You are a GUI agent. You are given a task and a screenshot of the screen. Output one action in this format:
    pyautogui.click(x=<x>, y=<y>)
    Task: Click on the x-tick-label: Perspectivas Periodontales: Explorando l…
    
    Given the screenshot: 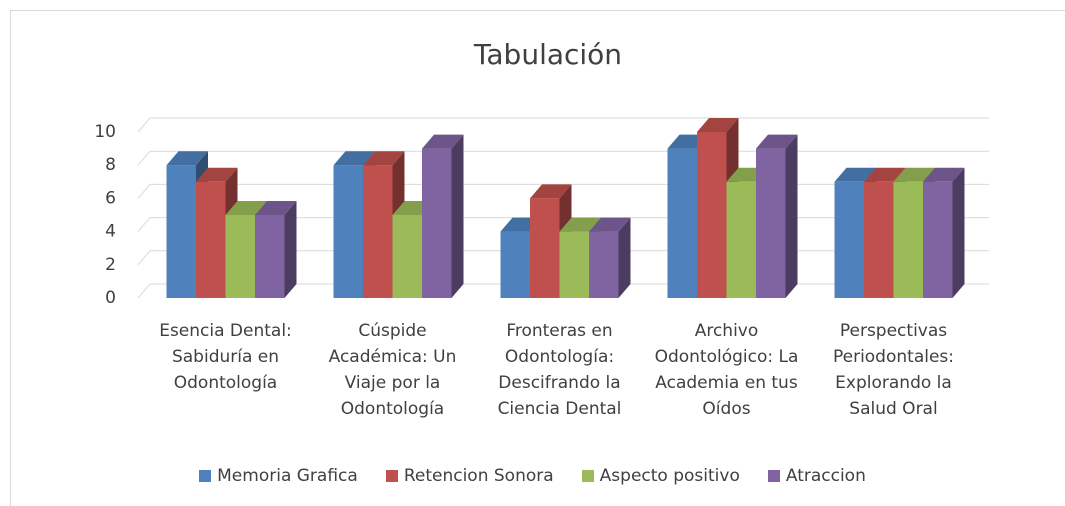 What is the action you would take?
    pyautogui.click(x=893, y=370)
    